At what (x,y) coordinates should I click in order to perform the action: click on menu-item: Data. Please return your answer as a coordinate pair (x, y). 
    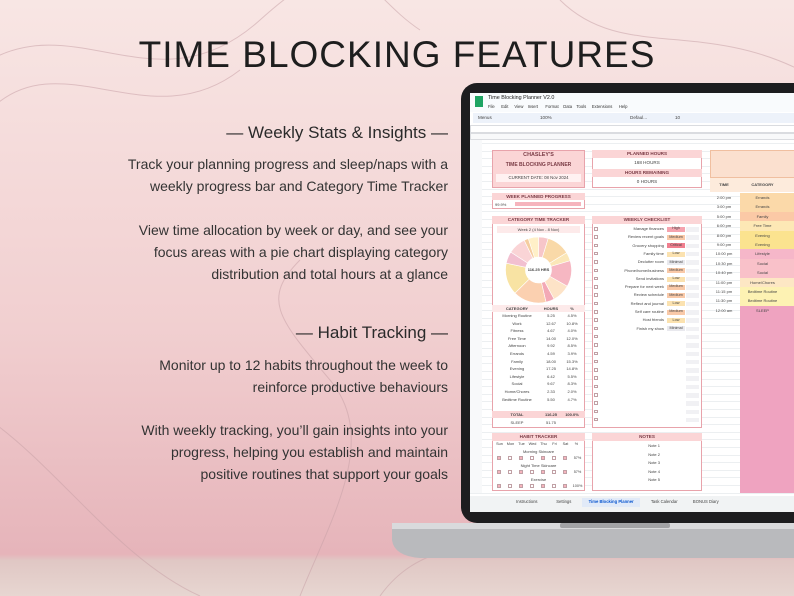
    Looking at the image, I should click on (568, 106).